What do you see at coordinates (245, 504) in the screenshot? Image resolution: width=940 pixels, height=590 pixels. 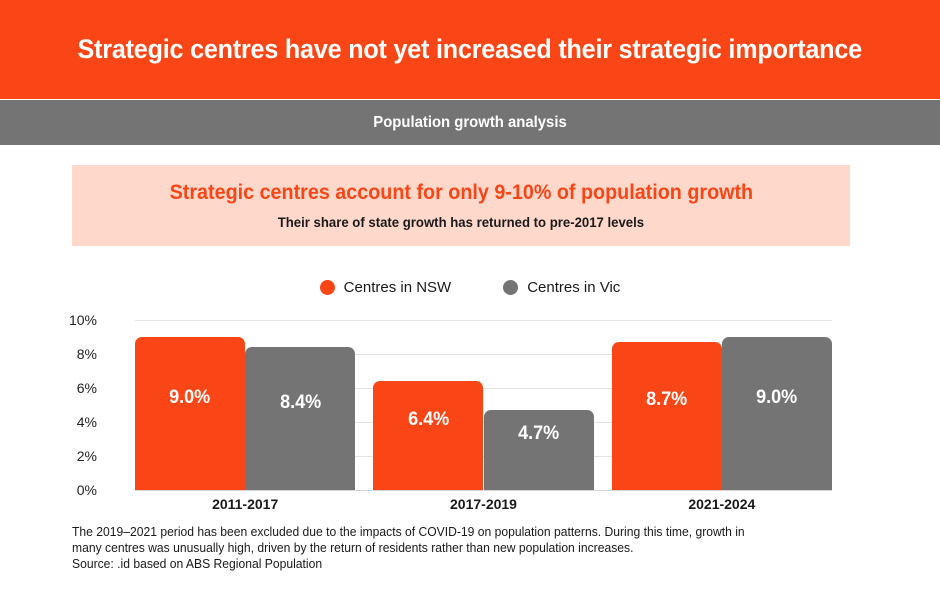 I see `x-axis-category-label: 2011-2017` at bounding box center [245, 504].